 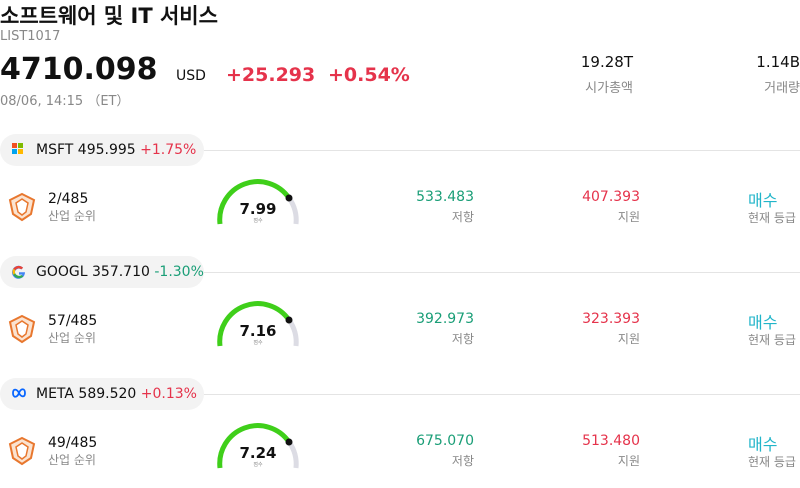 I want to click on ticker: MSFT, so click(x=55, y=150).